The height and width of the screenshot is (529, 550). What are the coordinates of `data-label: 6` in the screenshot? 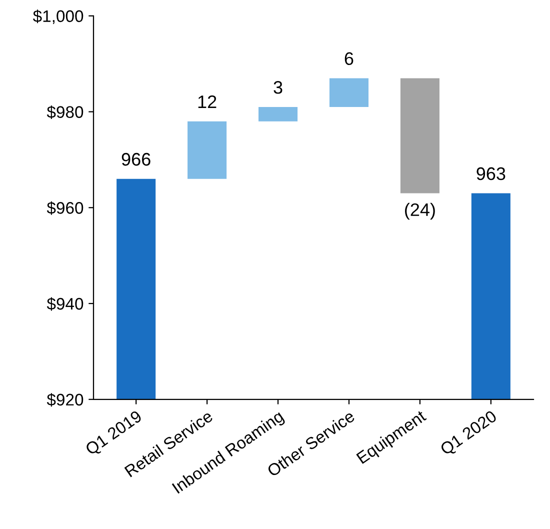 It's located at (349, 59).